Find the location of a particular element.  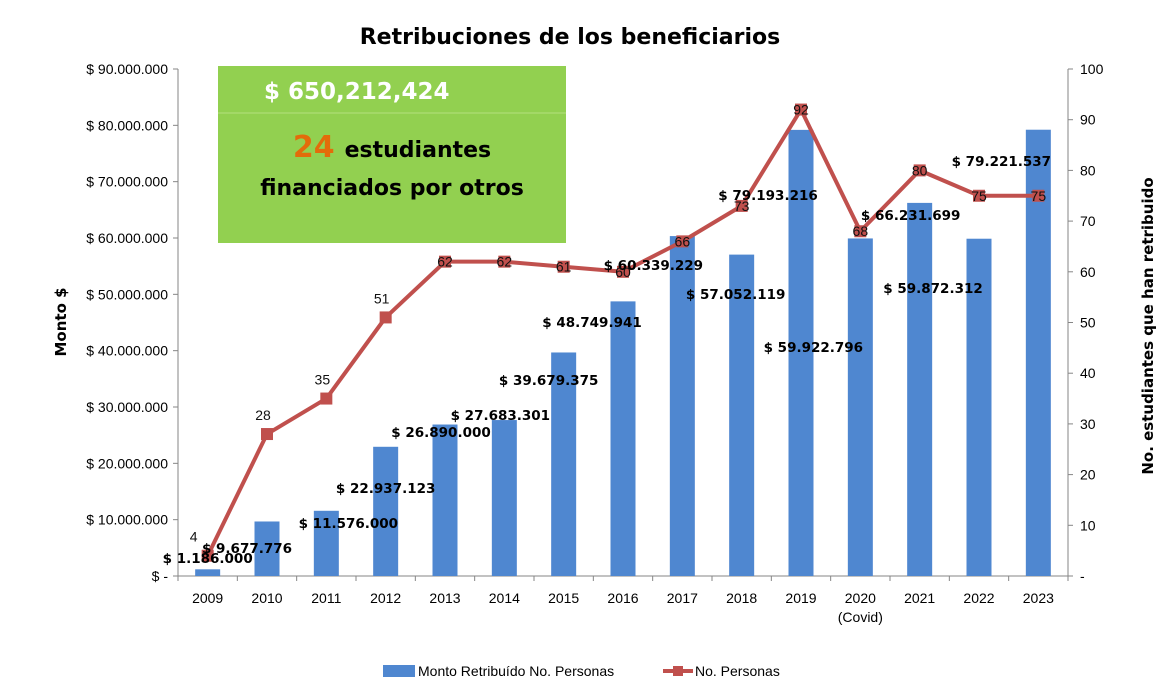

bar-data-label: $ 79.193.216 is located at coordinates (768, 196).